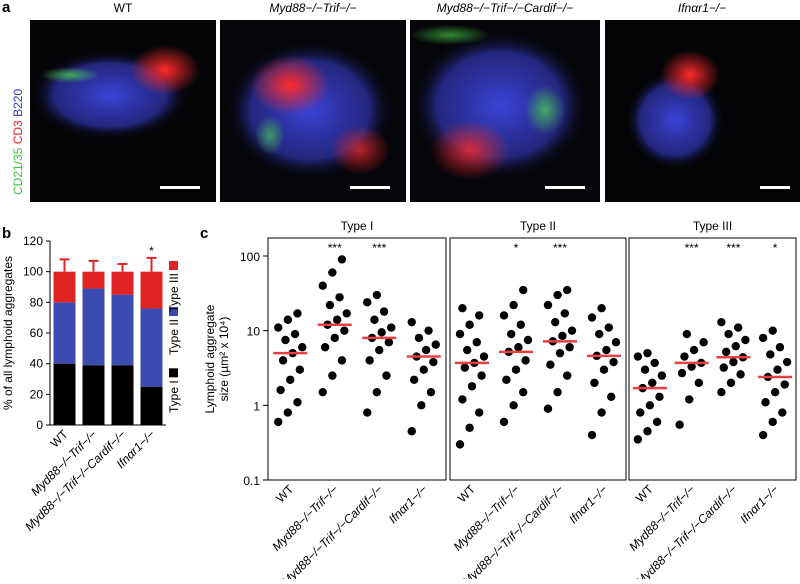  Describe the element at coordinates (37, 394) in the screenshot. I see `y-tick-label: 20` at that location.